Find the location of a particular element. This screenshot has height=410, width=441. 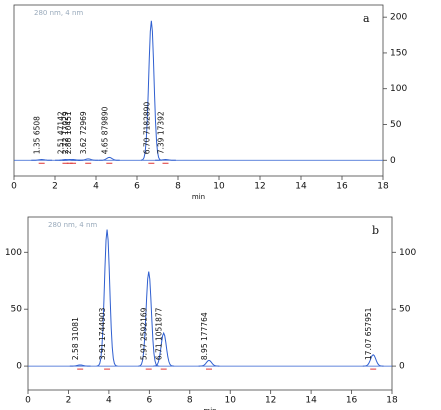

y-tick-label: 0 is located at coordinates (19, 367).